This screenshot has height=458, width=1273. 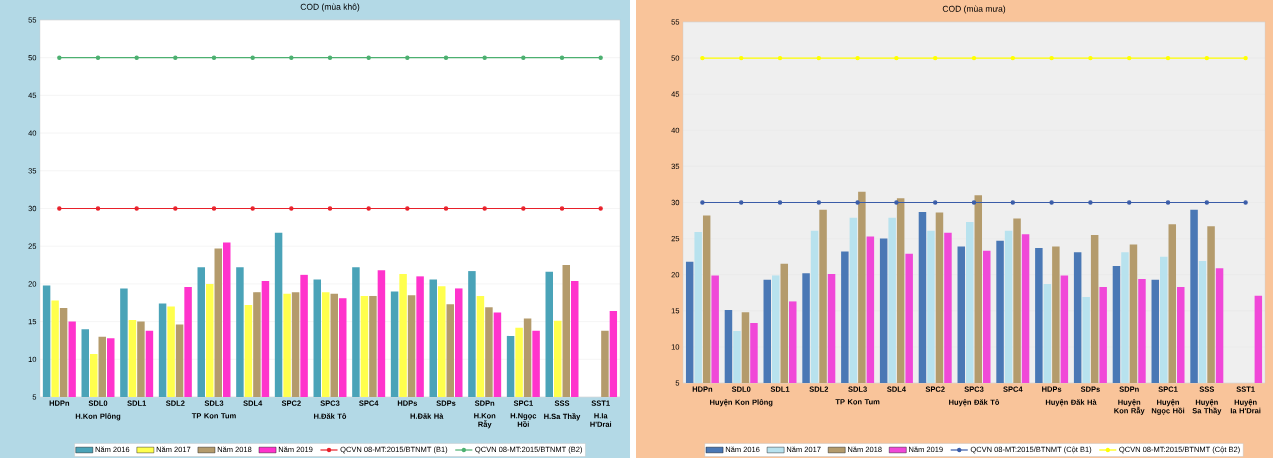 I want to click on chart-title: COD (mùa khô), so click(x=330, y=7).